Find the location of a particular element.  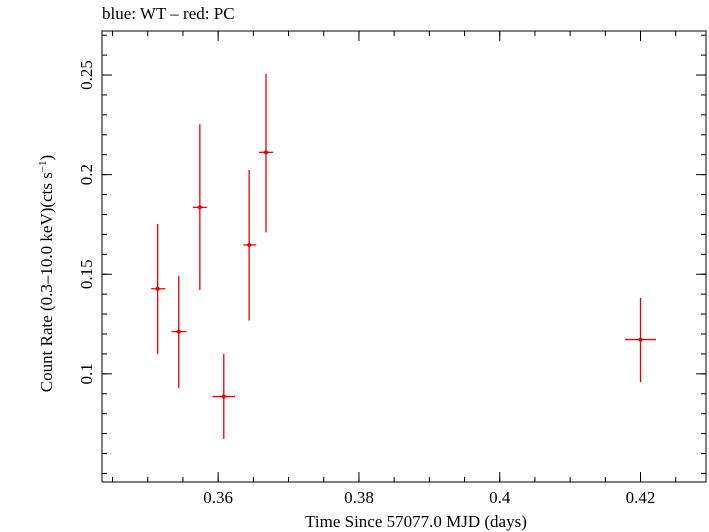

y-tick-label: 0.1 is located at coordinates (86, 373).